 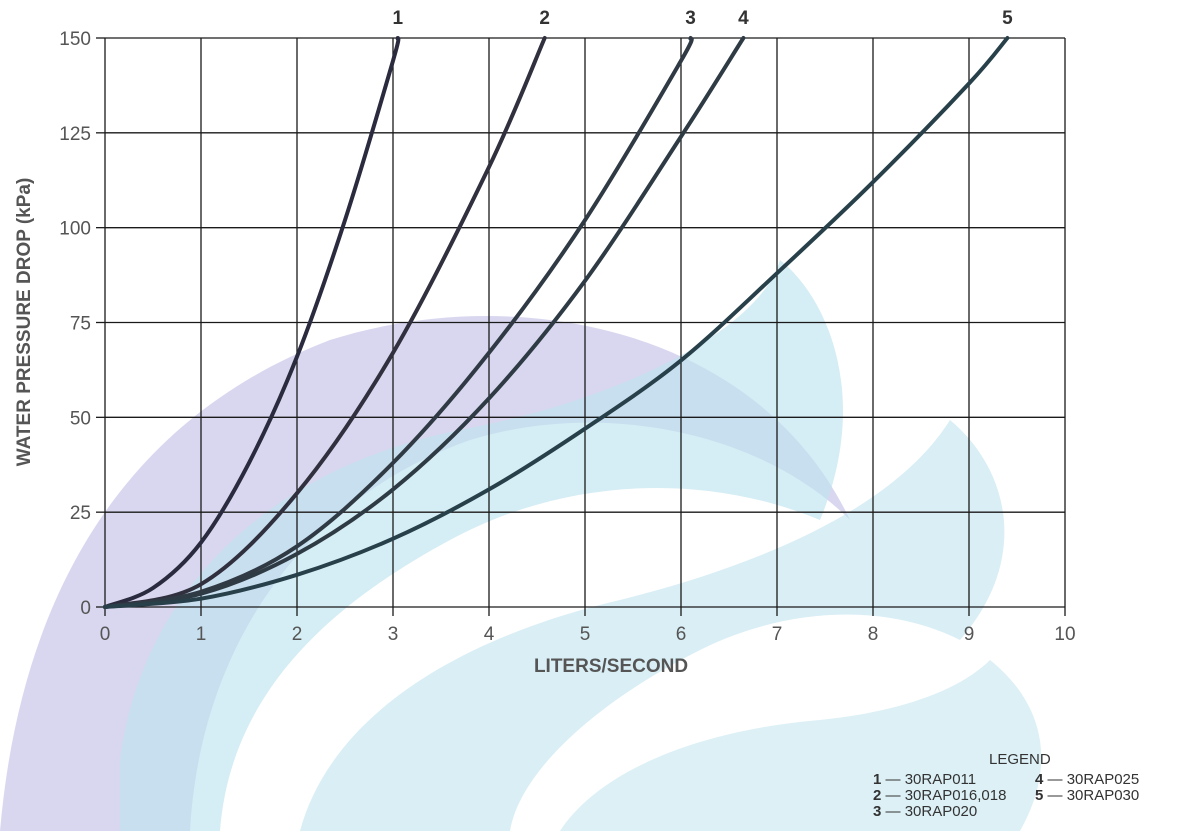 I want to click on x-tick-label: 7, so click(x=777, y=634).